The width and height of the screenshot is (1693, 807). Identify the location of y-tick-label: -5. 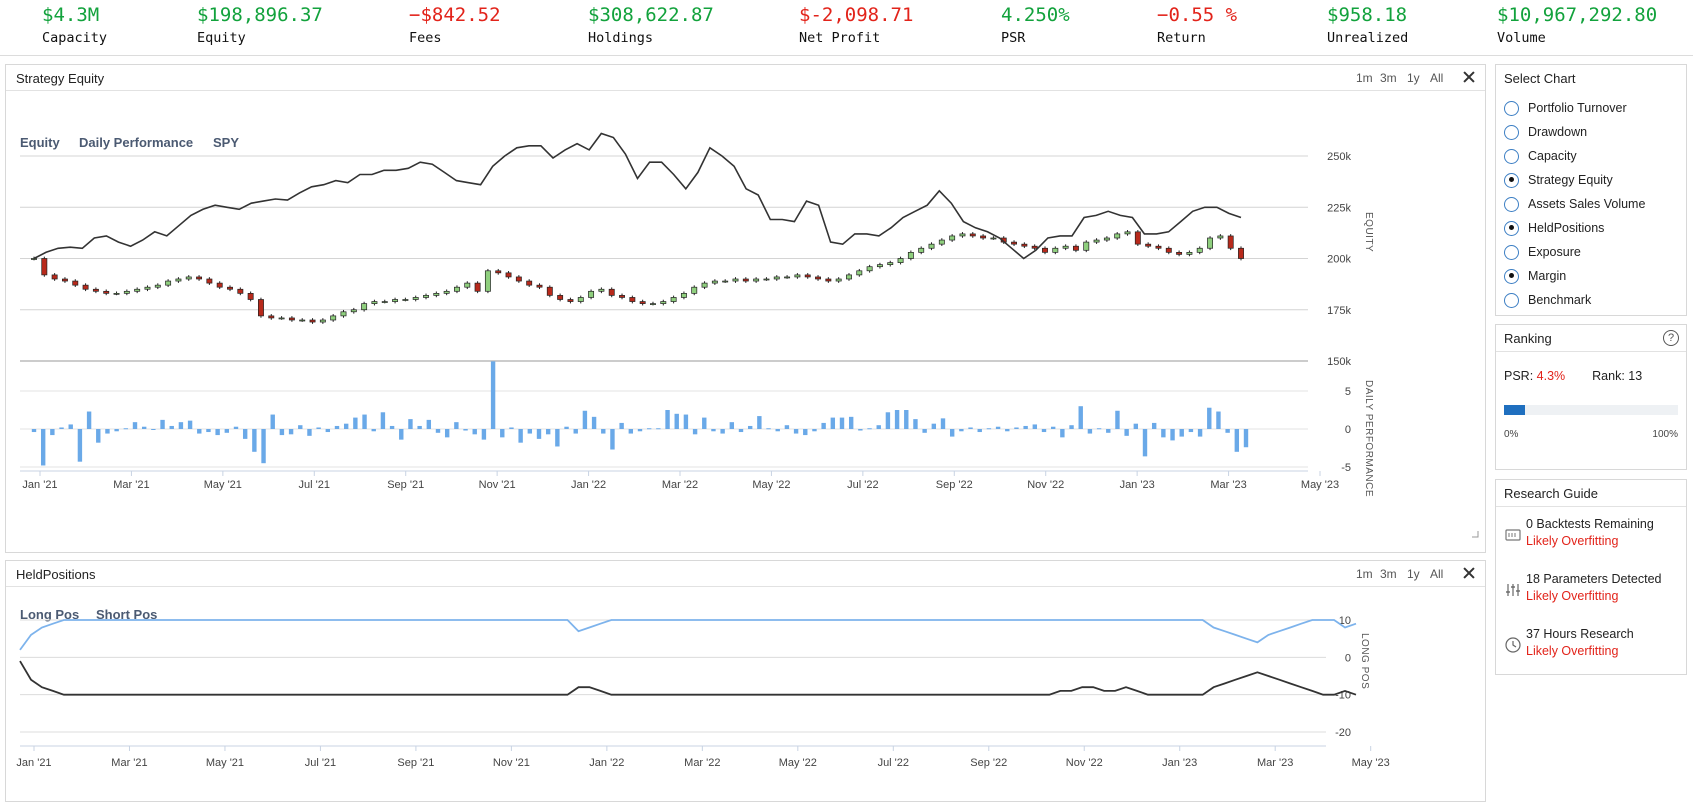
(1346, 468).